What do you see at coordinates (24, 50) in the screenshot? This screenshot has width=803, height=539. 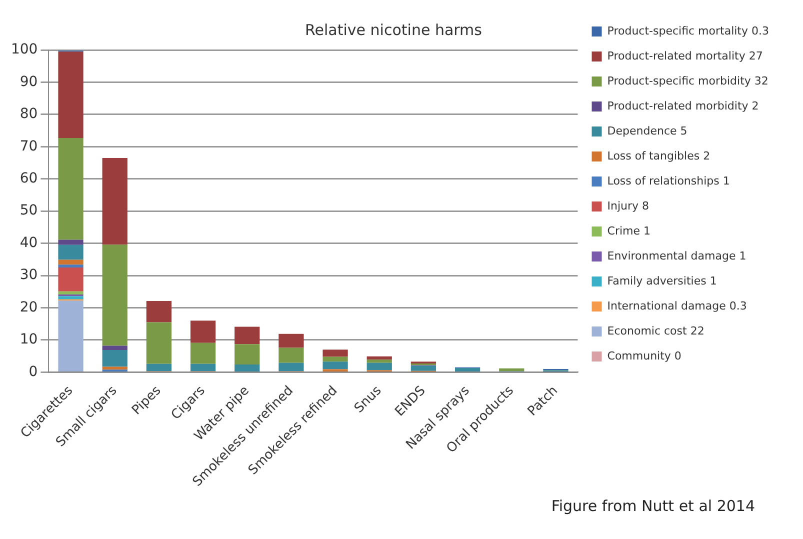 I see `y-tick-label: 100` at bounding box center [24, 50].